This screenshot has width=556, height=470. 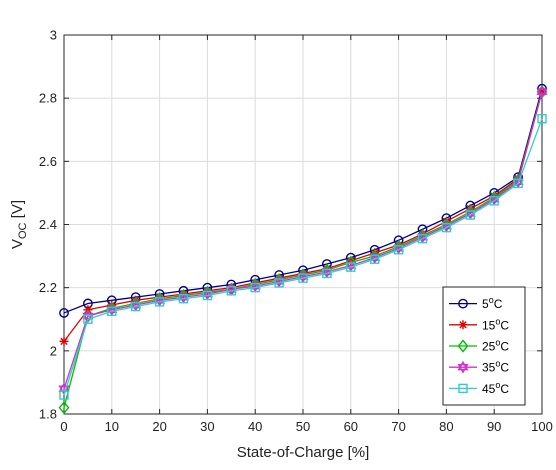 What do you see at coordinates (303, 426) in the screenshot?
I see `x-tick-label: 50` at bounding box center [303, 426].